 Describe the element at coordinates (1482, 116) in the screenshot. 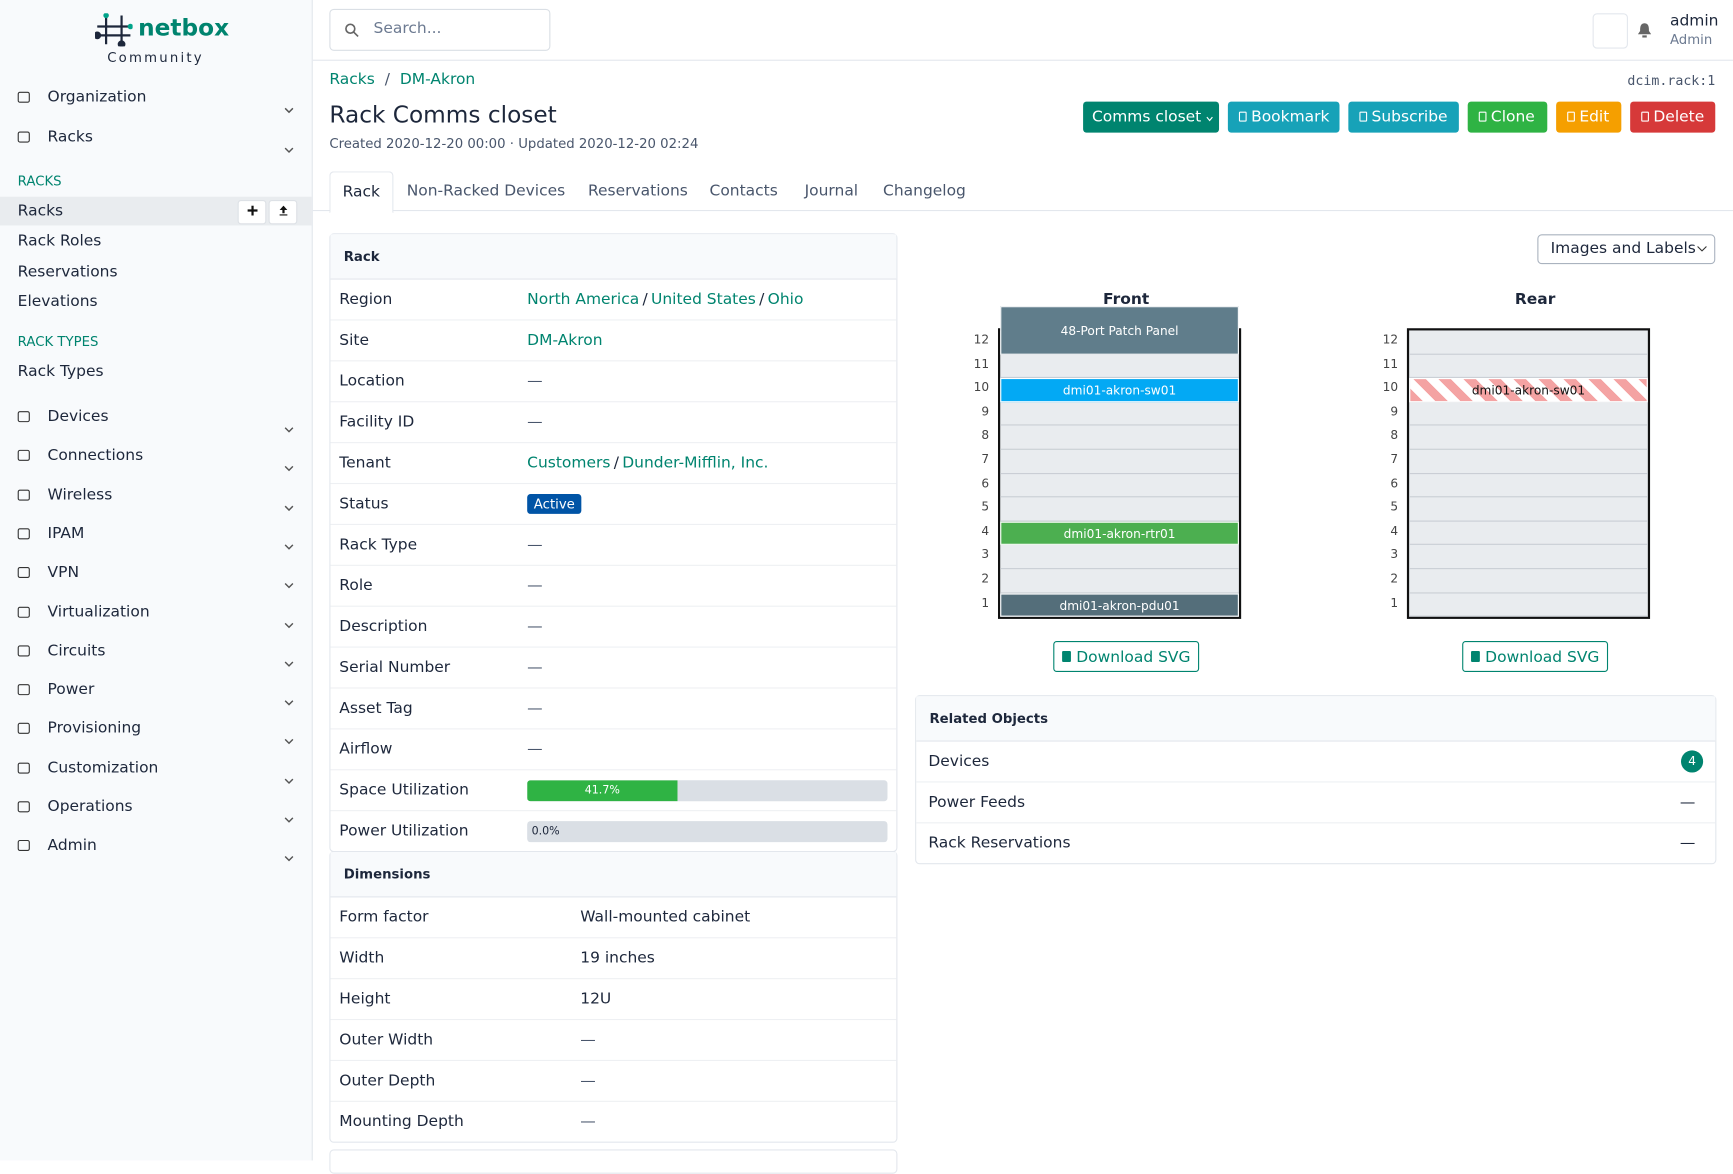

I see `button-icon` at that location.